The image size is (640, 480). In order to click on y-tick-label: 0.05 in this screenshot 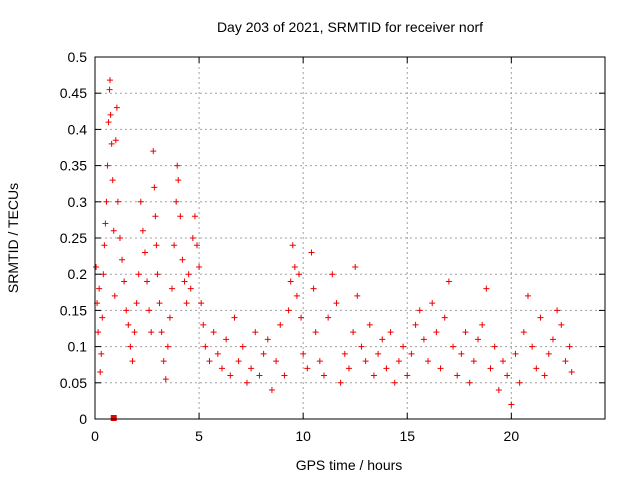, I will do `click(73, 383)`.